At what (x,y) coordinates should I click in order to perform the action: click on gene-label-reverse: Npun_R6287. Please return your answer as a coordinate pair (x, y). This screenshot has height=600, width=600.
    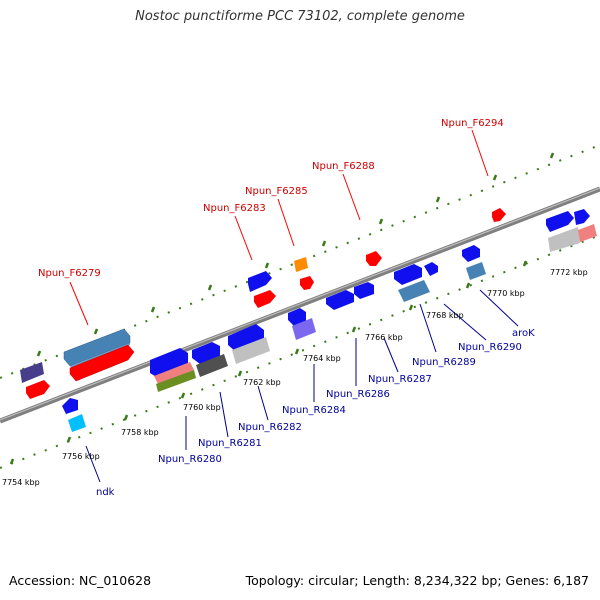
    Looking at the image, I should click on (400, 379).